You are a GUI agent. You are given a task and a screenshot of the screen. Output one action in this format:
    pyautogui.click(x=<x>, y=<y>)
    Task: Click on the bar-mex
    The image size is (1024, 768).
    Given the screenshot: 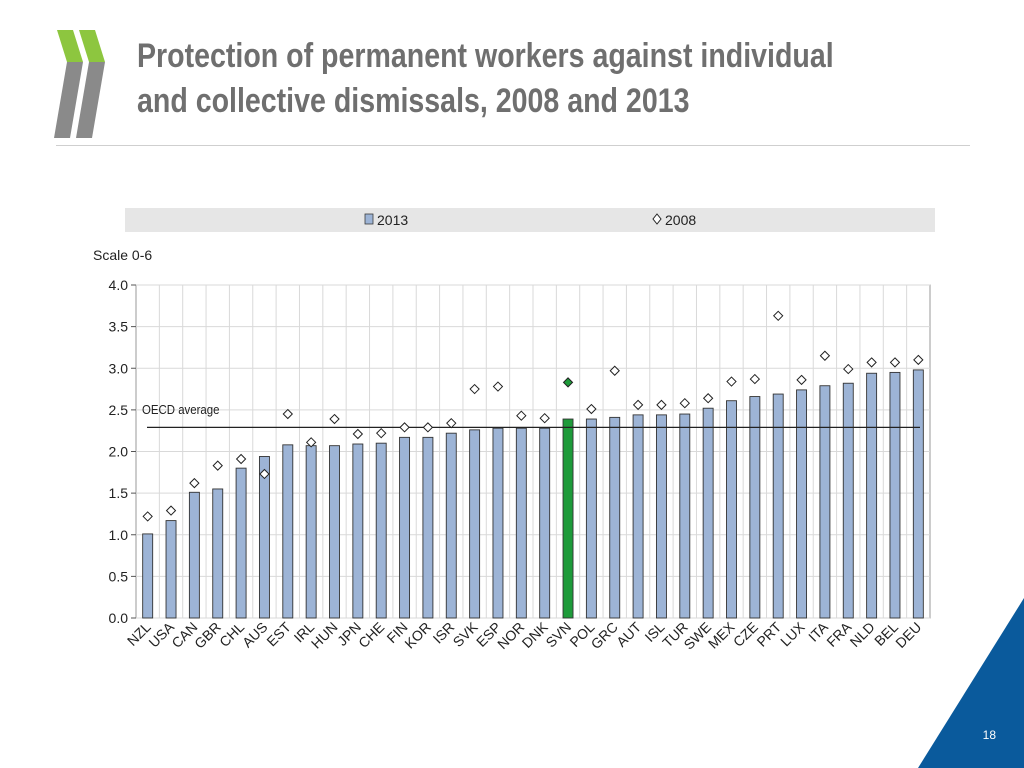 What is the action you would take?
    pyautogui.click(x=731, y=509)
    